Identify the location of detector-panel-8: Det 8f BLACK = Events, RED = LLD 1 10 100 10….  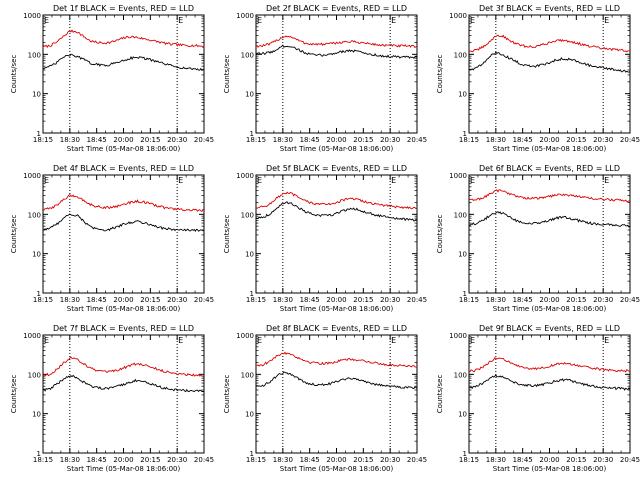
(325, 398).